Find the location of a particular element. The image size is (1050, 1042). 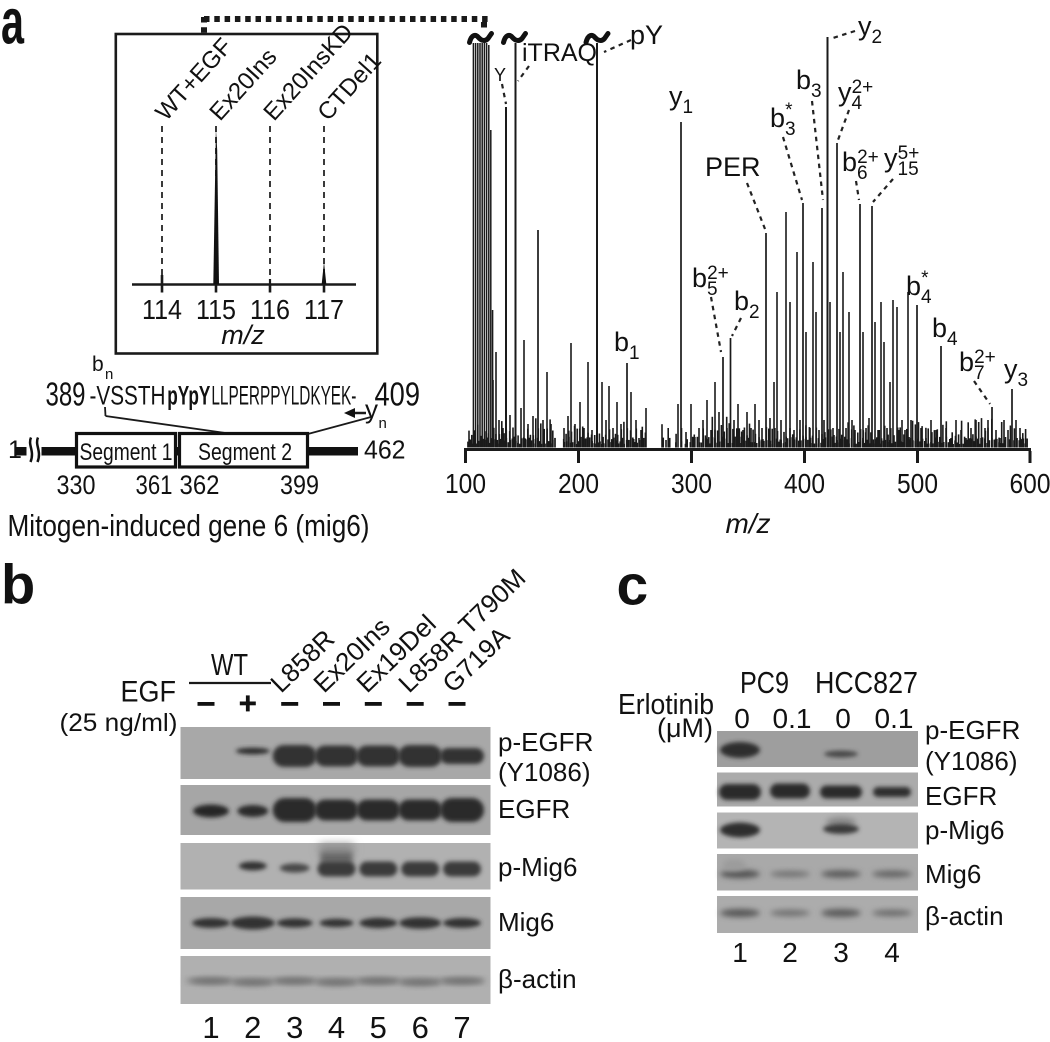

svg-text: 389 is located at coordinates (66, 394).